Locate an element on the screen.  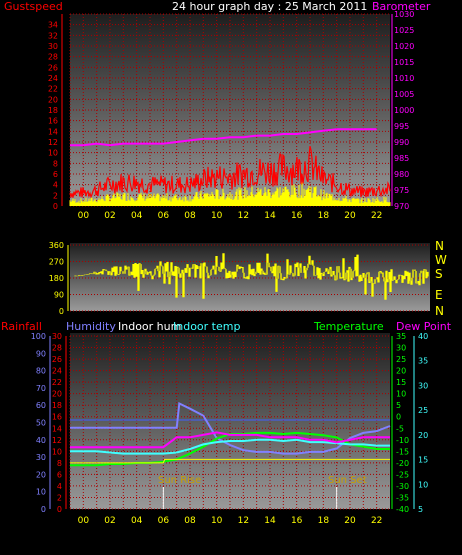
top-xtick-14: 14 is located at coordinates (270, 216).